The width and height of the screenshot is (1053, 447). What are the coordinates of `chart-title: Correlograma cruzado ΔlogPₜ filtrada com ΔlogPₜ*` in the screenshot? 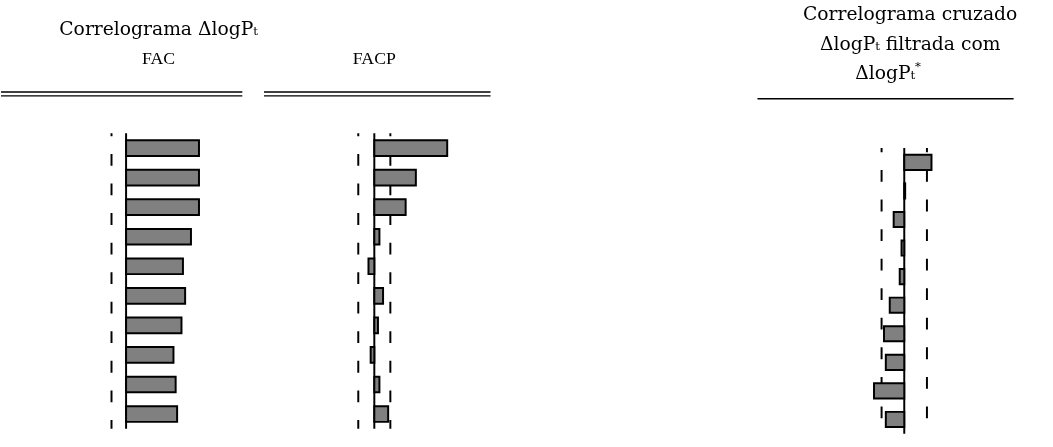 It's located at (910, 43).